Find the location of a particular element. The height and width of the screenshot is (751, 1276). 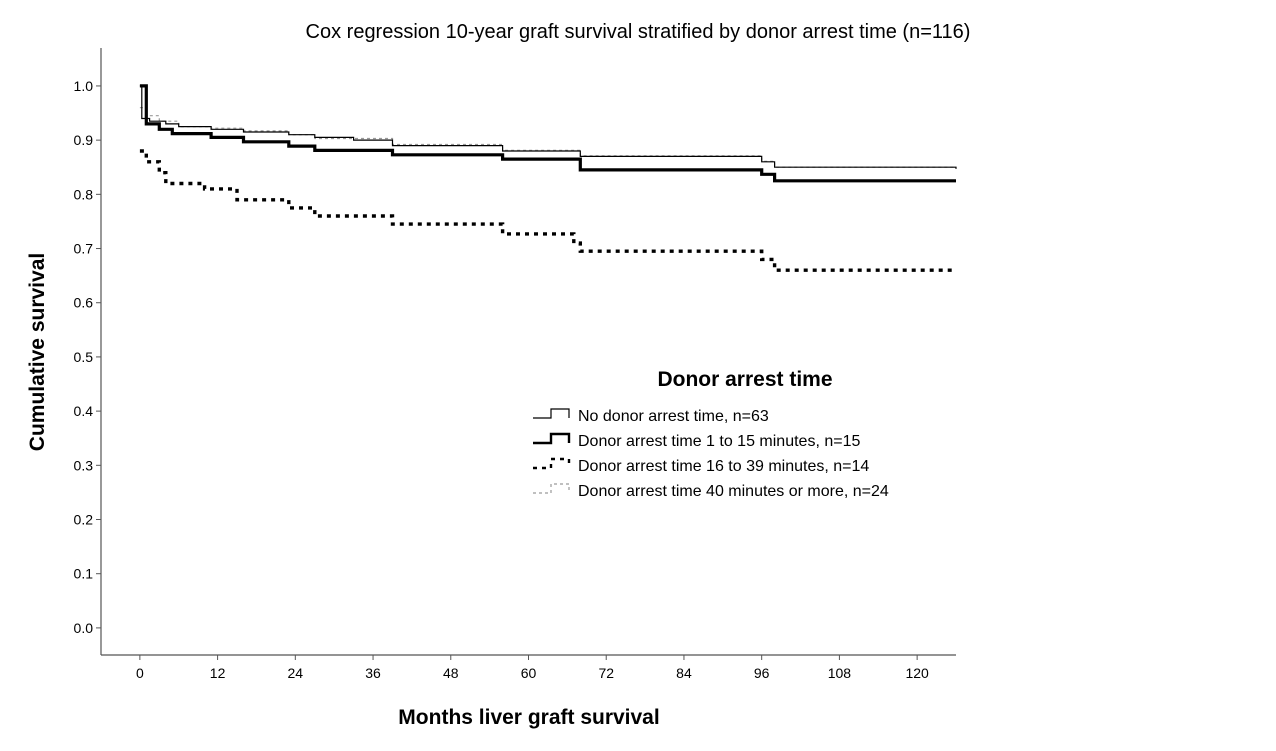

x-tick-label: 36 is located at coordinates (373, 673).